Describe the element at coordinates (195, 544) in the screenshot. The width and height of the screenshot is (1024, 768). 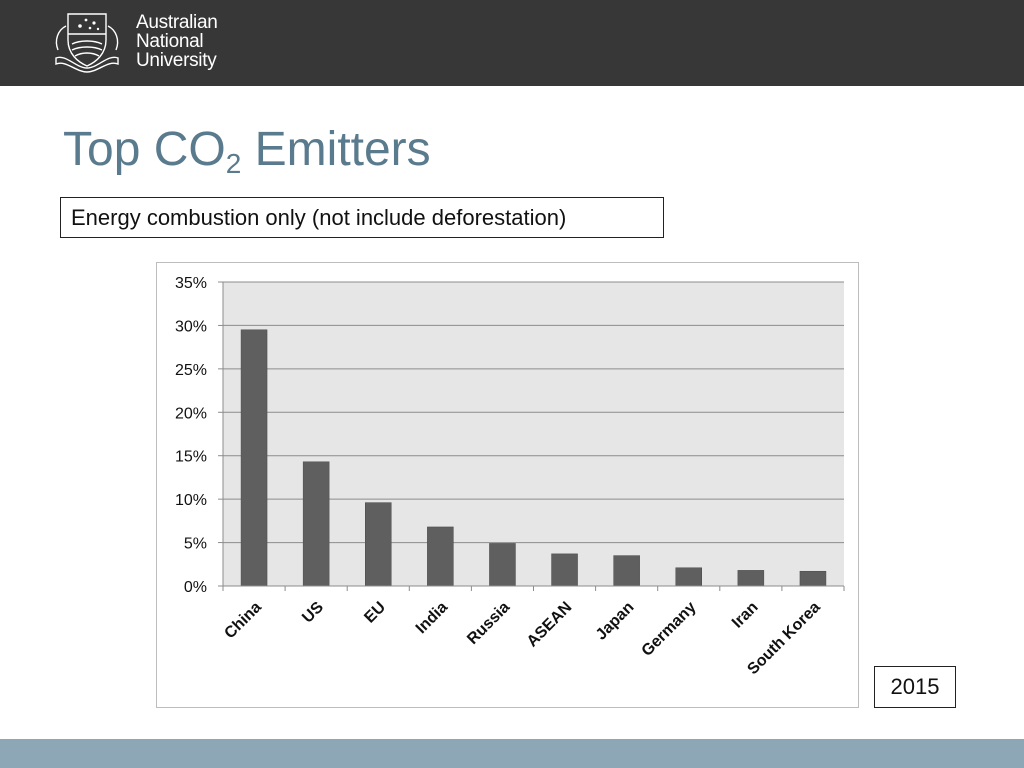
I see `y-tick-label: 5%` at that location.